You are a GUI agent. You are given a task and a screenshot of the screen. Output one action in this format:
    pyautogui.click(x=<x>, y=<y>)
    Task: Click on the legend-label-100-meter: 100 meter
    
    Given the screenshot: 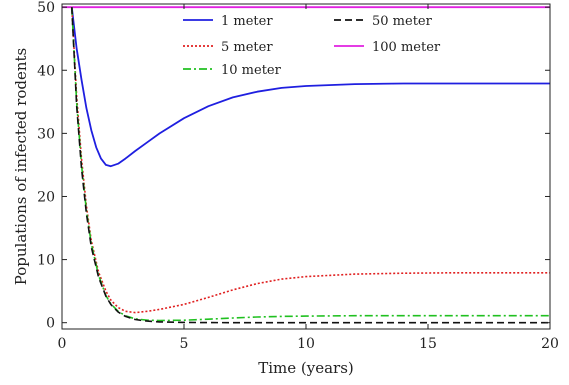 What is the action you would take?
    pyautogui.click(x=406, y=47)
    